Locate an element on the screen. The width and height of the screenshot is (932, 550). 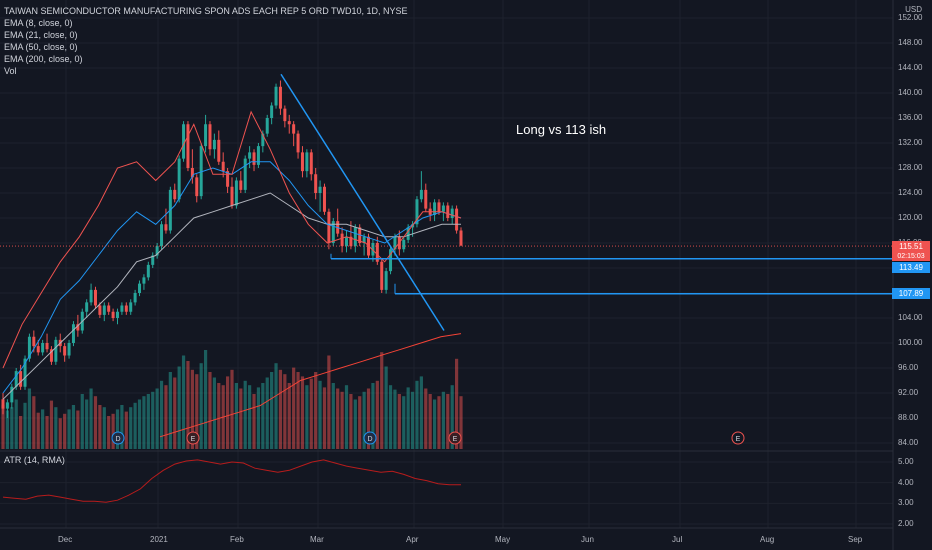
time-axis-label: Apr is located at coordinates (412, 539).